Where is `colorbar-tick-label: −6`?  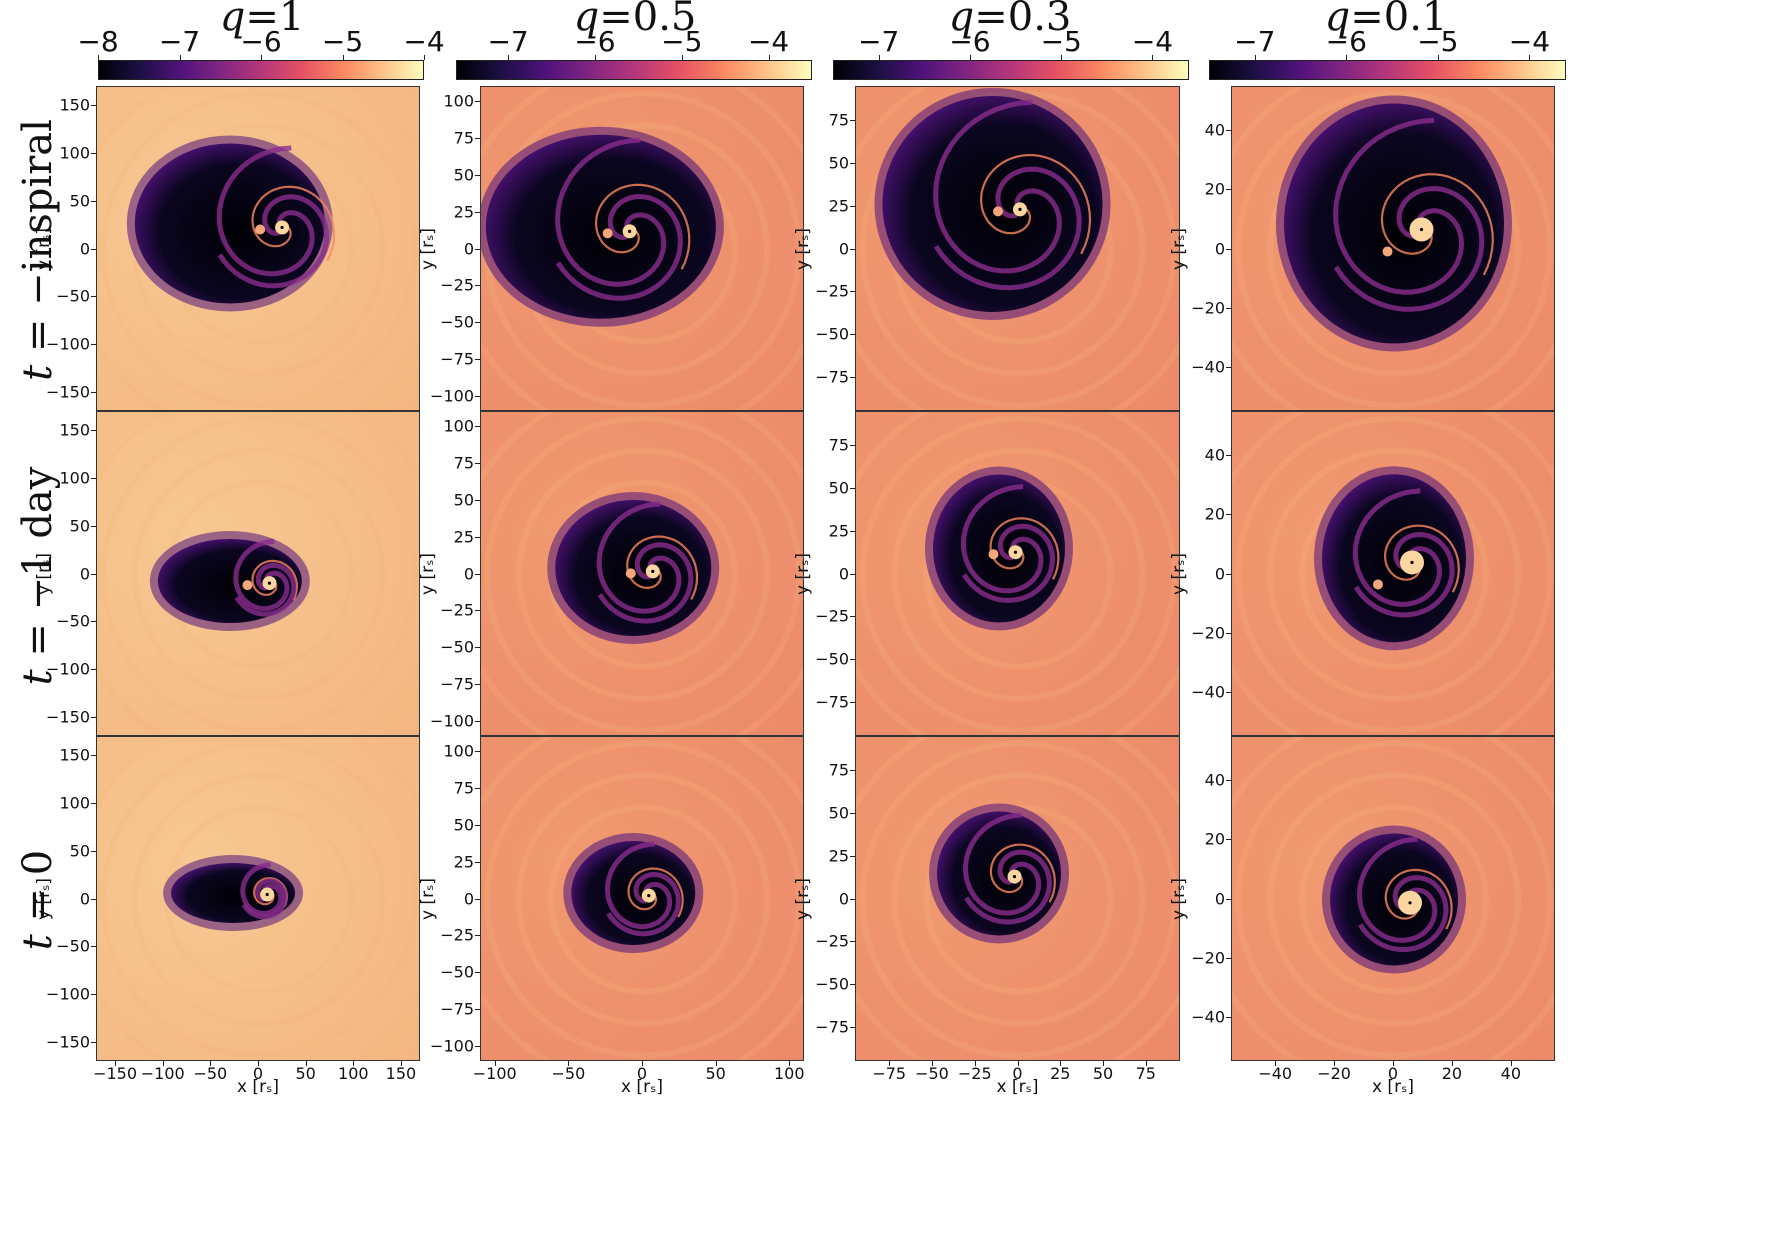 colorbar-tick-label: −6 is located at coordinates (1346, 41).